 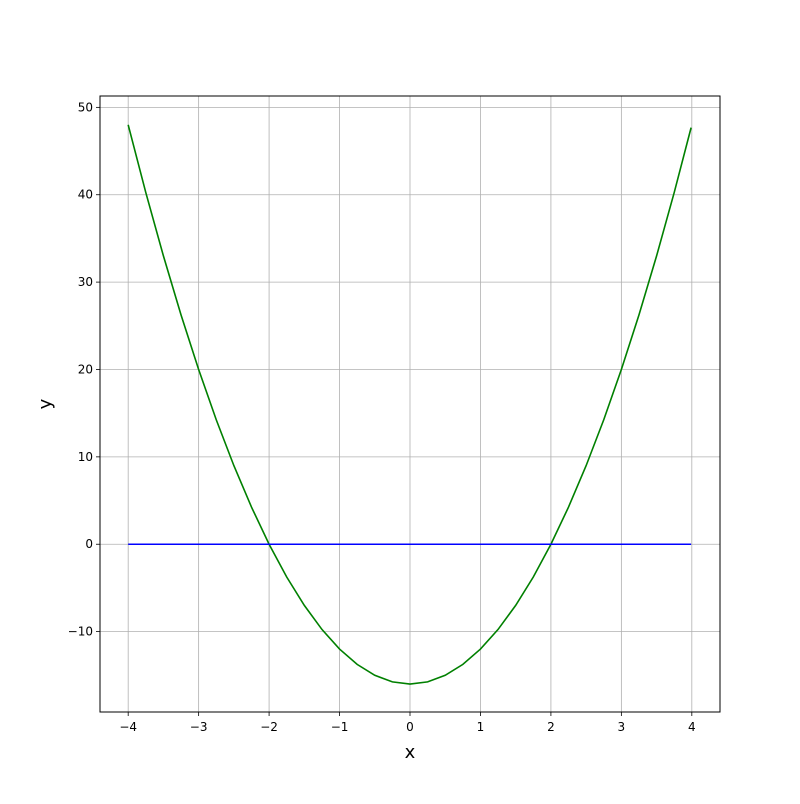 What do you see at coordinates (692, 727) in the screenshot?
I see `x-tick-label: 4` at bounding box center [692, 727].